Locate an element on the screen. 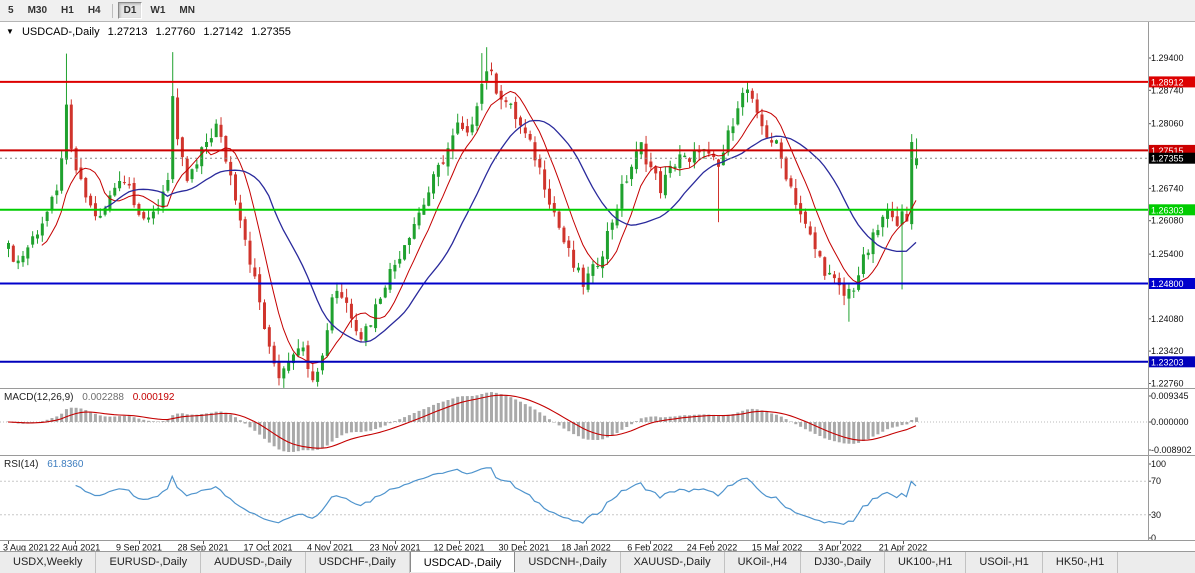 This screenshot has width=1195, height=573. chart-tab-xauusd-daily: XAUUSD-,Daily is located at coordinates (673, 562).